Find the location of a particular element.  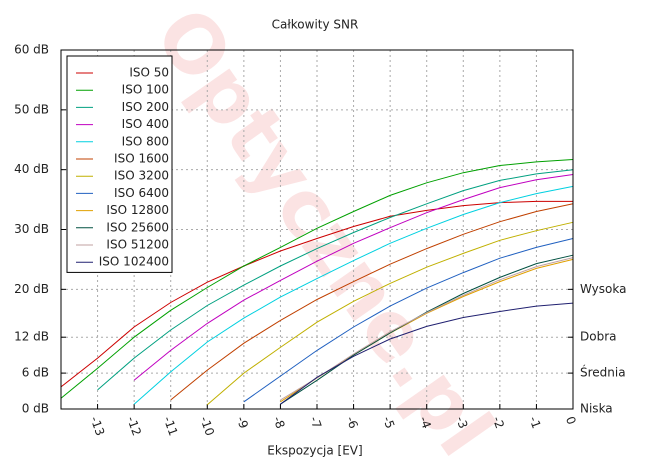

legend-label: ISO 100 is located at coordinates (145, 90).